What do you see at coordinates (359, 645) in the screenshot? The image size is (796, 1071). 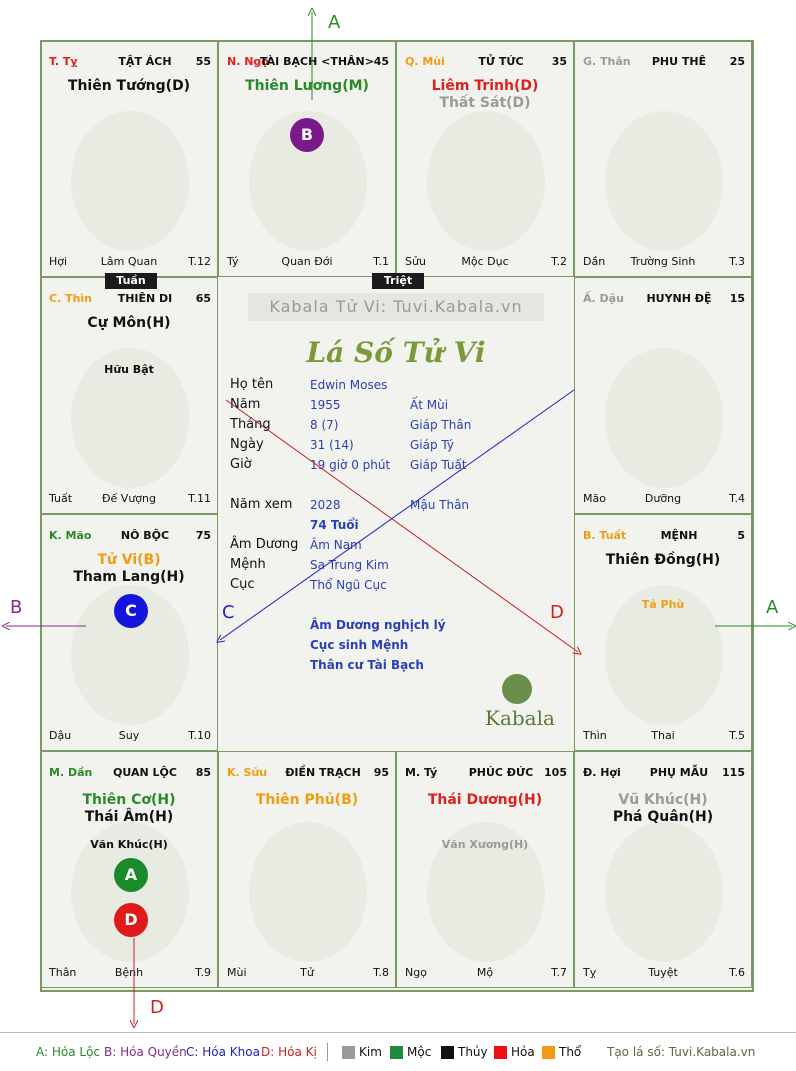 I see `note-2: Cục sinh Mệnh` at bounding box center [359, 645].